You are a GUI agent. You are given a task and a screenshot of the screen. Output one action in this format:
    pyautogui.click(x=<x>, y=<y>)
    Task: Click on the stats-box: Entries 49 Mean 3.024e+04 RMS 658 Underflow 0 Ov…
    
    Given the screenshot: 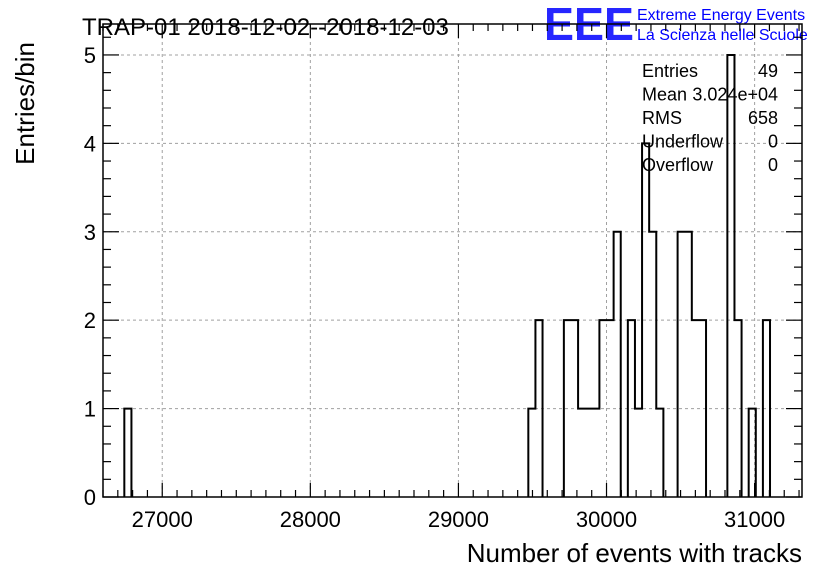 What is the action you would take?
    pyautogui.click(x=710, y=118)
    